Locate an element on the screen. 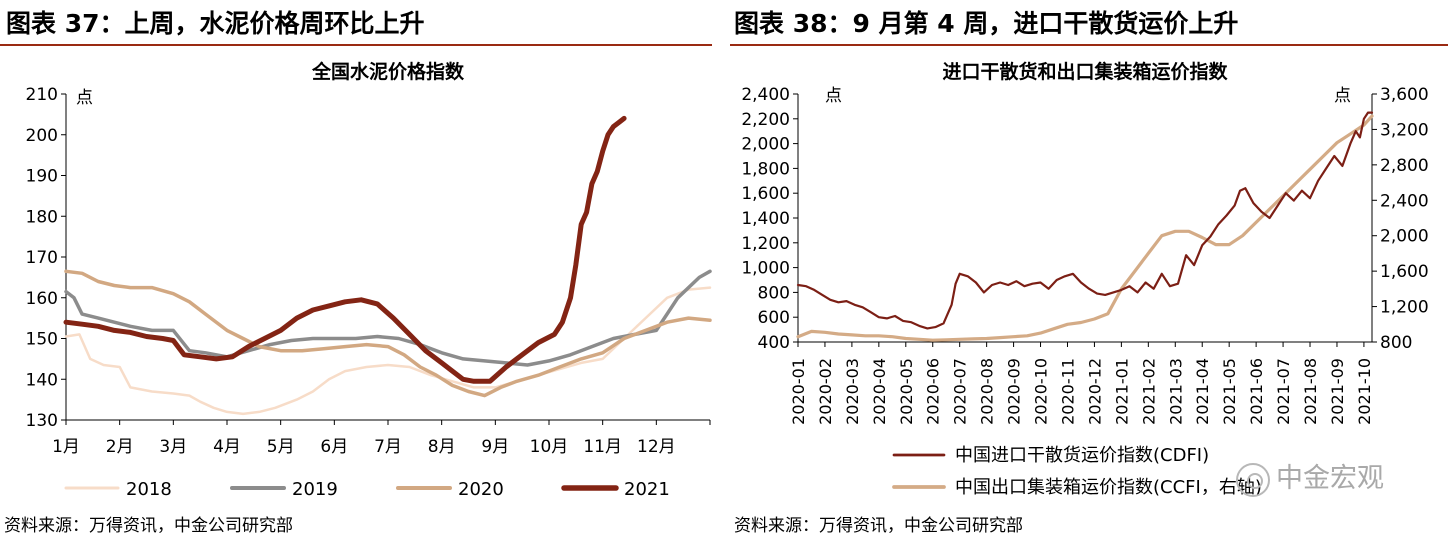 This screenshot has width=1448, height=540. chart2-x-tick-label: 2021-03 is located at coordinates (1175, 391).